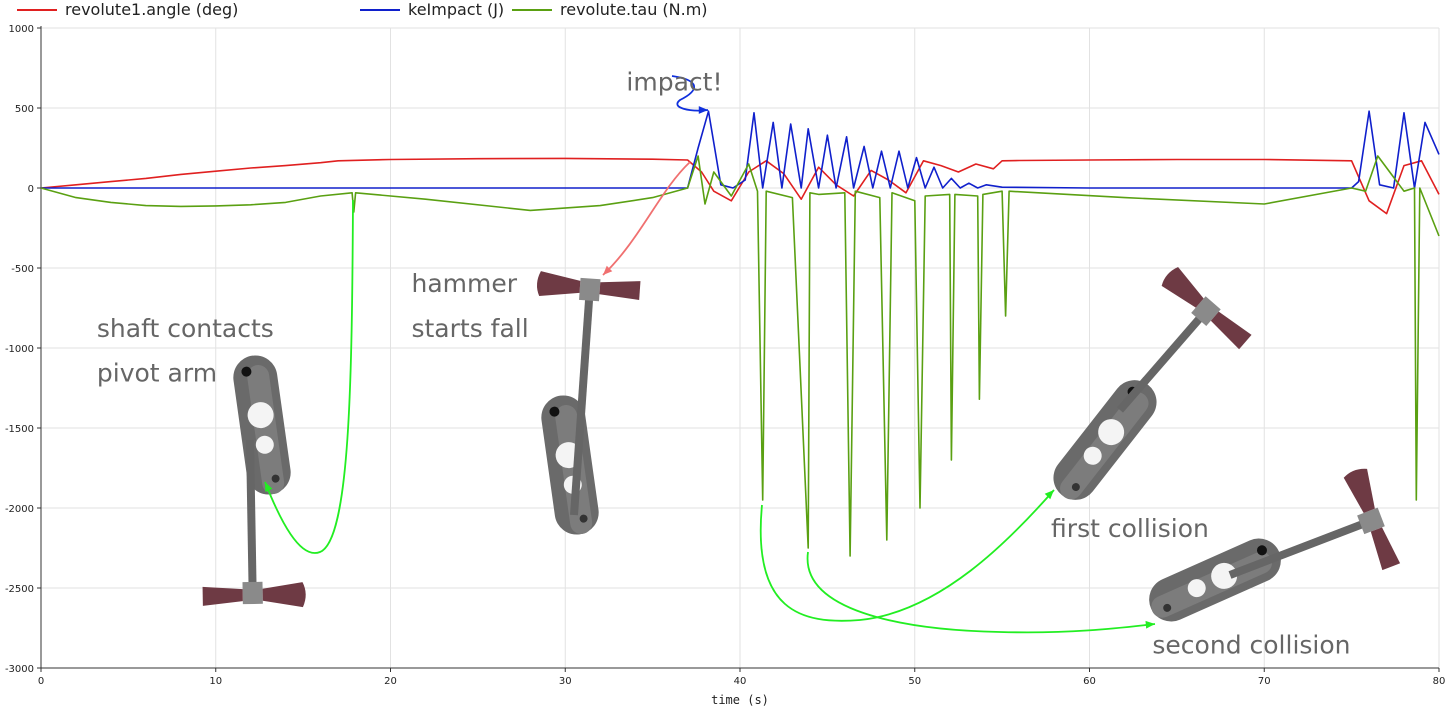 Image resolution: width=1446 pixels, height=707 pixels. Describe the element at coordinates (1049, 495) in the screenshot. I see `arrow-first-collision-head` at that location.